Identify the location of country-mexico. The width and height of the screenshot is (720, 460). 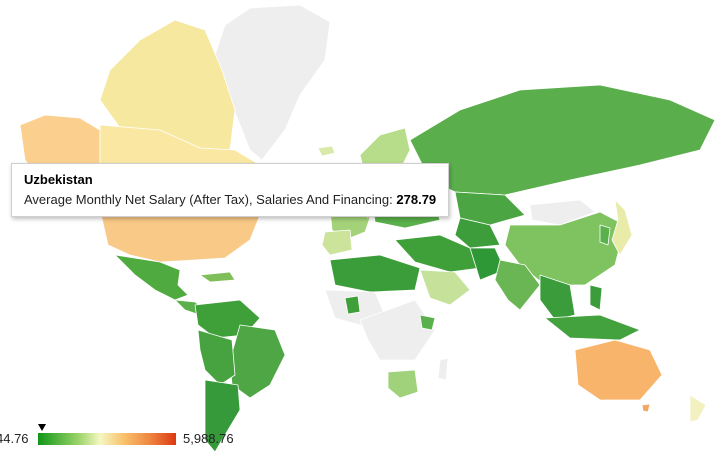
(151, 277).